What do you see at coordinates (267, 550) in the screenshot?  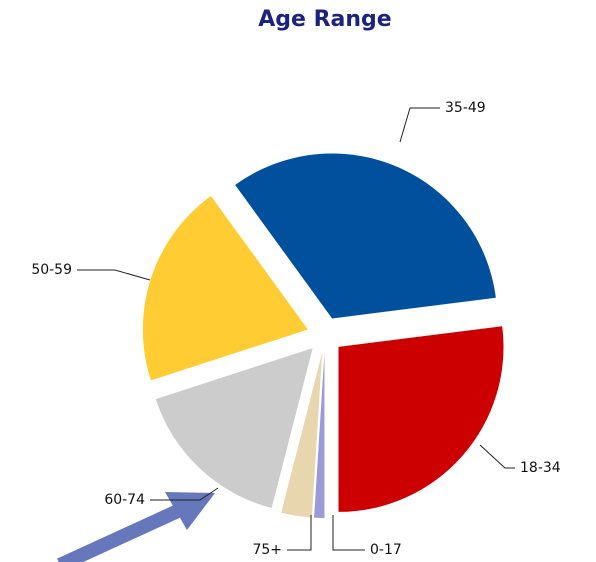 I see `slice-label: 75+` at bounding box center [267, 550].